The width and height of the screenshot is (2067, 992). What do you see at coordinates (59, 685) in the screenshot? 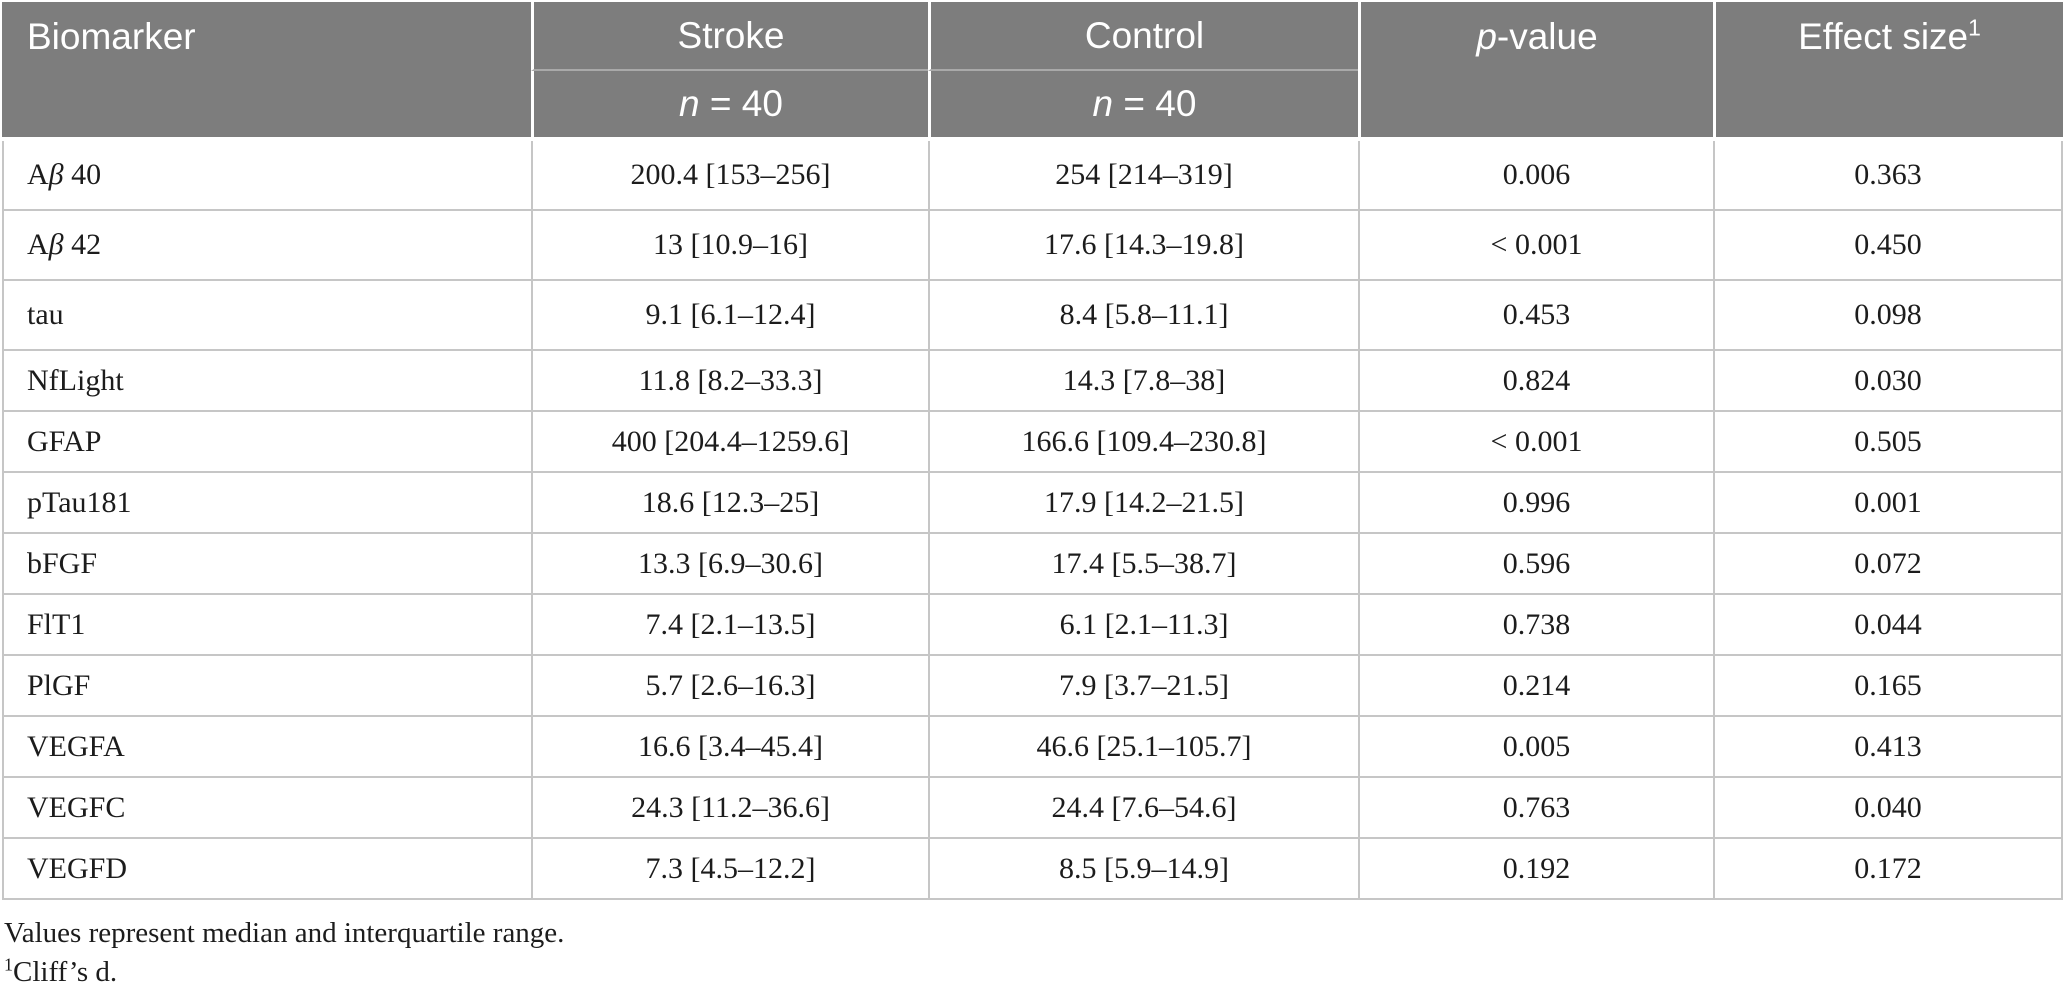
I see `biomarker-name: PlGF` at bounding box center [59, 685].